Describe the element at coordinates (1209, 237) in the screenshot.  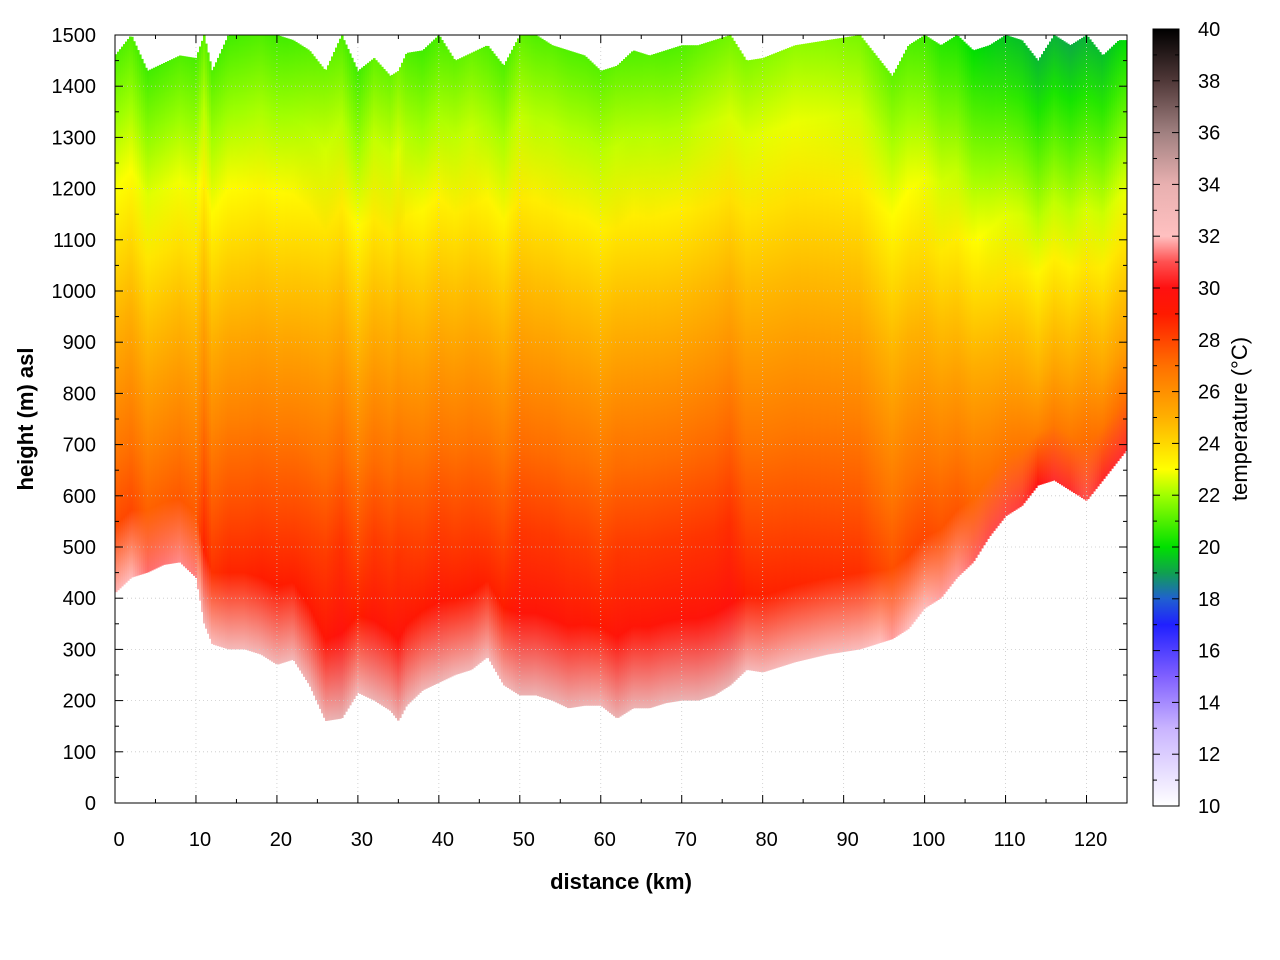
I see `colorbar-tick-label: 32` at that location.